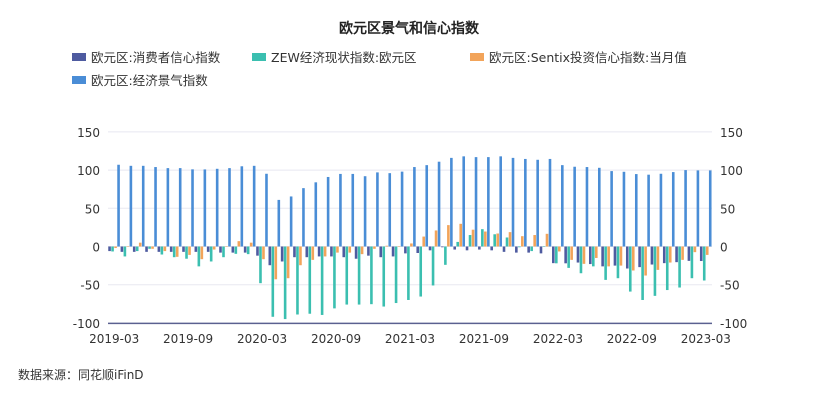 The width and height of the screenshot is (818, 400). Describe the element at coordinates (88, 133) in the screenshot. I see `y-tick-label: 150` at that location.